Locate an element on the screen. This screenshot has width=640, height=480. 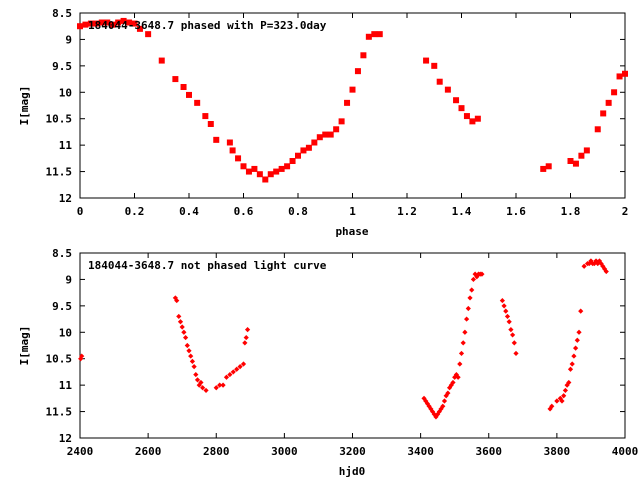
x-tick-label: 1.6 is located at coordinates (516, 211).